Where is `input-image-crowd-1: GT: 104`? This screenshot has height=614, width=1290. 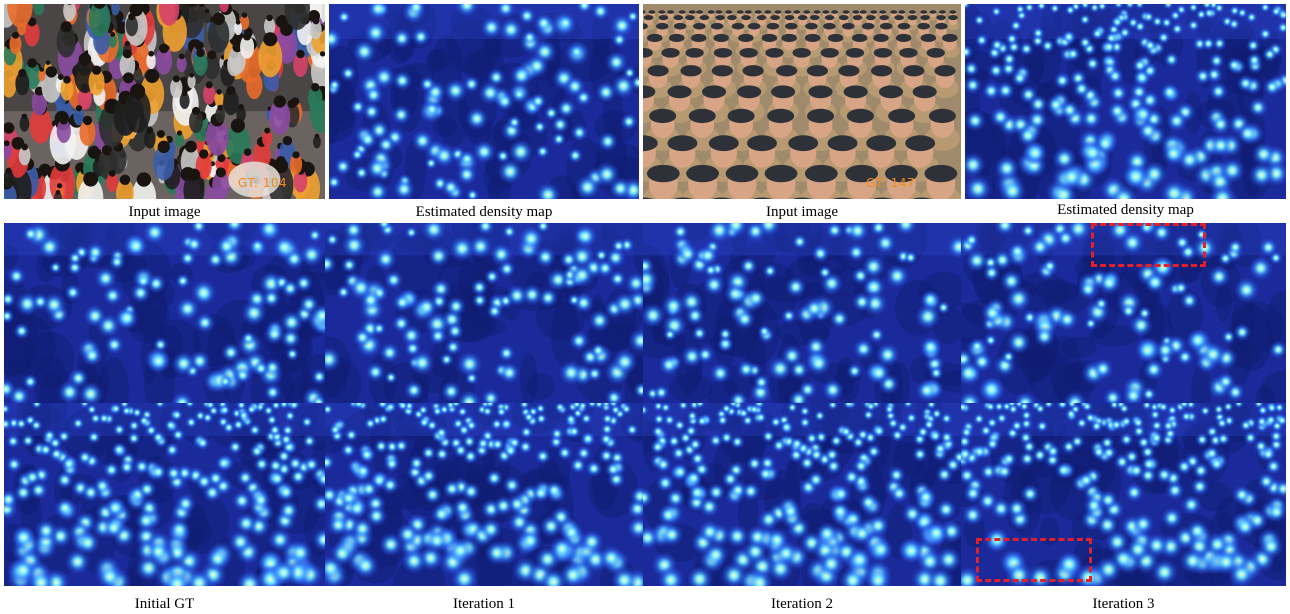
input-image-crowd-1: GT: 104 is located at coordinates (164, 101).